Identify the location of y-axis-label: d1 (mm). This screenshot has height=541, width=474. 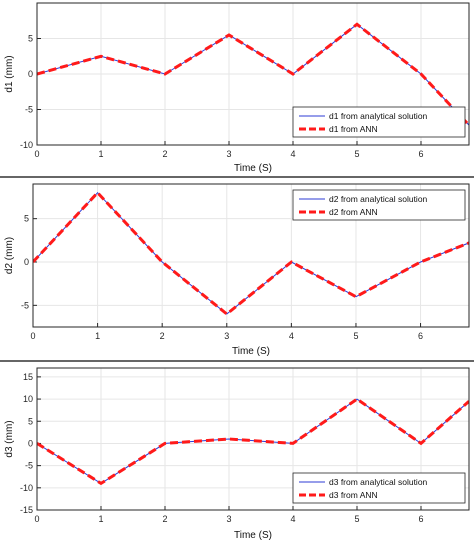
(9, 73).